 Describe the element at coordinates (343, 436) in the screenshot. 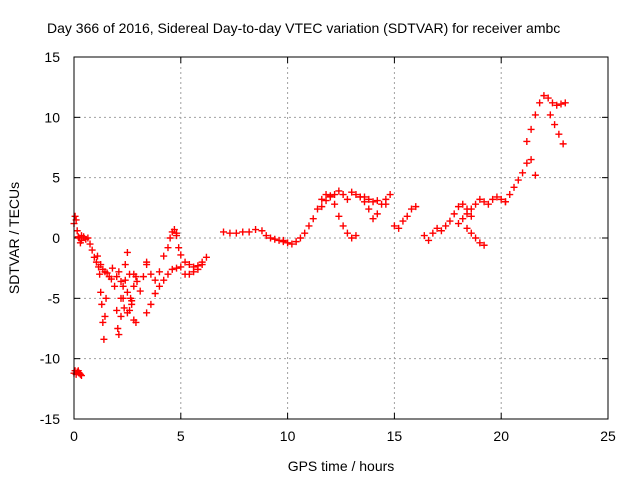

I see `x-tick-labels: 0 5 10 15 20 25` at that location.